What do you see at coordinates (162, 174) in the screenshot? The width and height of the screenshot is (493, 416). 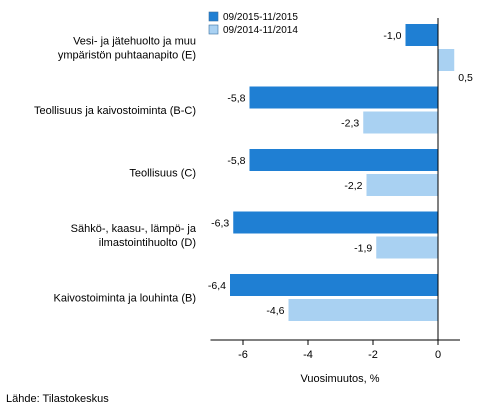 I see `category-label-2: Teollisuus (C)` at bounding box center [162, 174].